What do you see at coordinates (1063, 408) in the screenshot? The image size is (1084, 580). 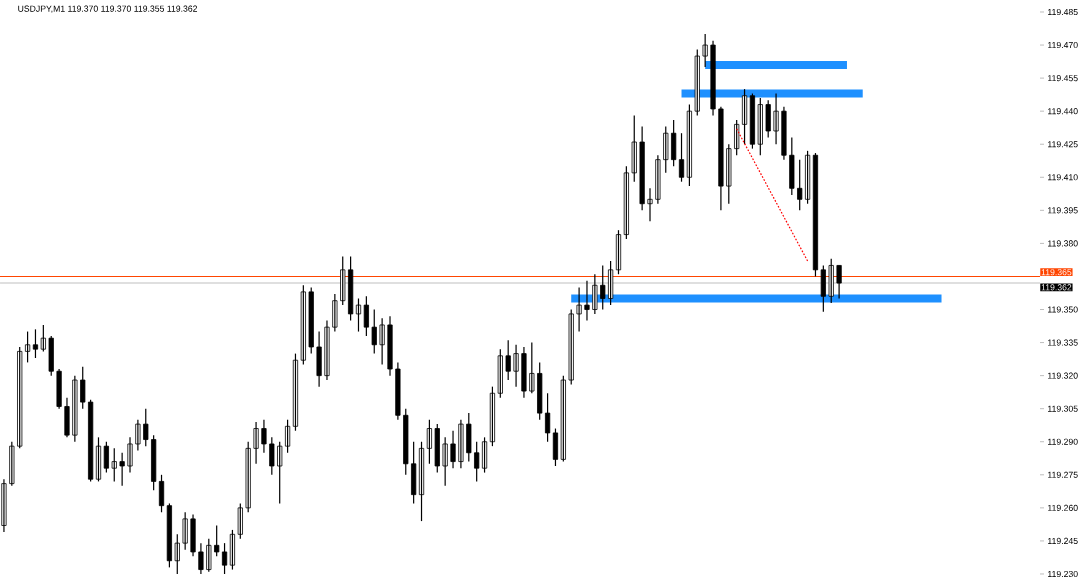 I see `y-tick-label: 119.305` at bounding box center [1063, 408].